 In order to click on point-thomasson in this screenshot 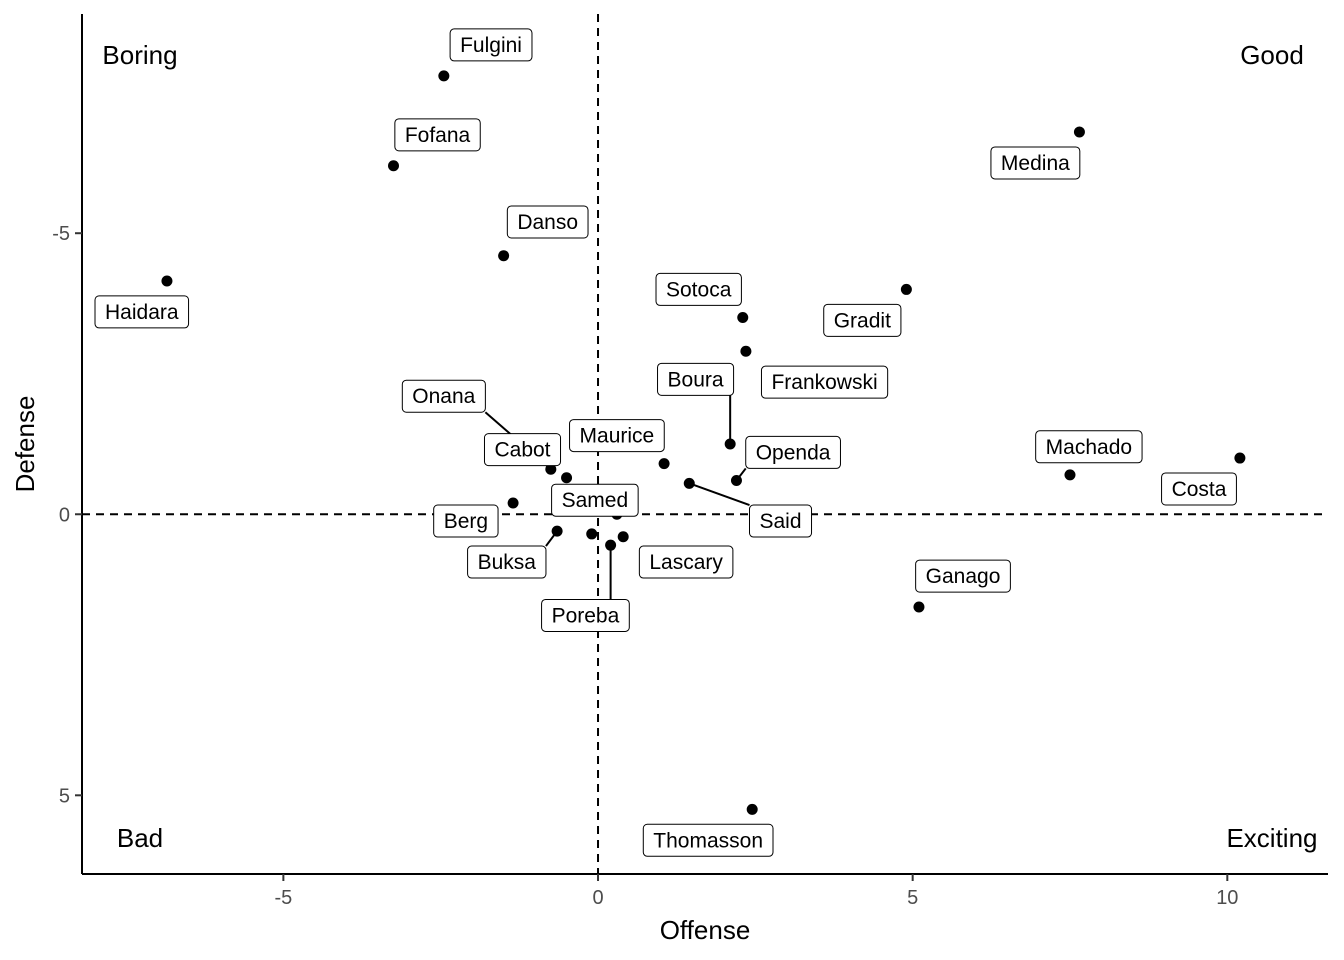, I will do `click(752, 809)`.